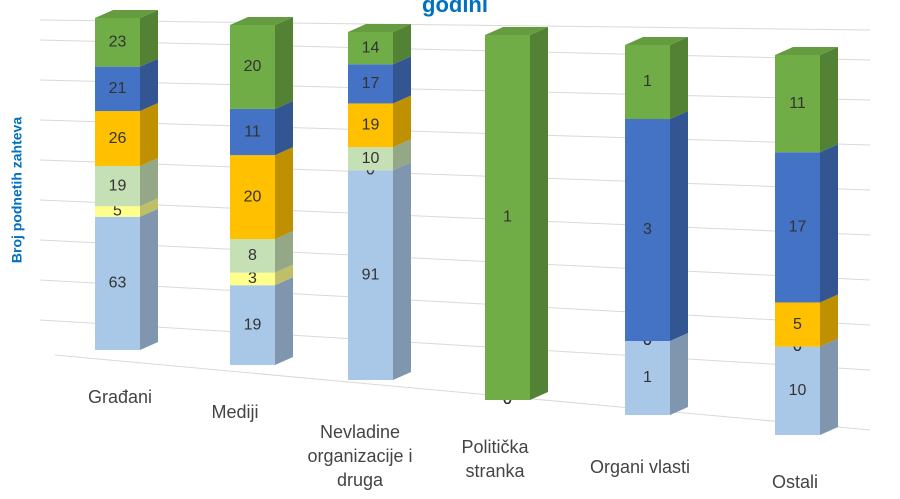 The image size is (900, 499). I want to click on chart-title: godini, so click(455, 8).